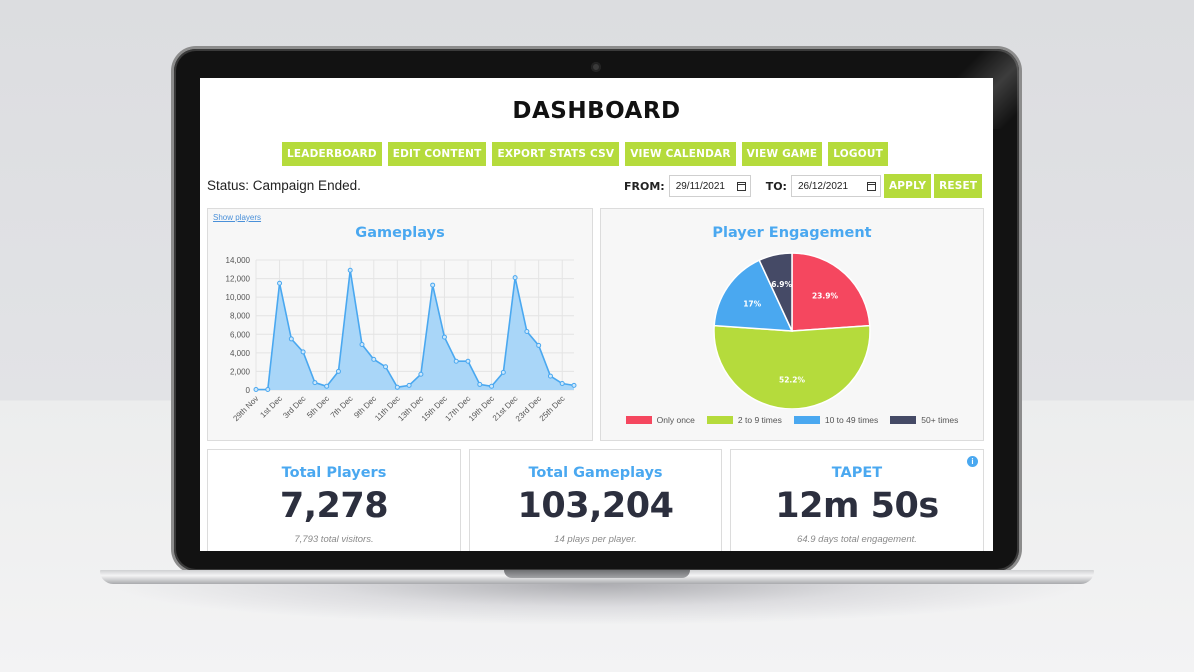 The width and height of the screenshot is (1194, 672). What do you see at coordinates (595, 539) in the screenshot?
I see `stat-subtext: 14 plays per player.` at bounding box center [595, 539].